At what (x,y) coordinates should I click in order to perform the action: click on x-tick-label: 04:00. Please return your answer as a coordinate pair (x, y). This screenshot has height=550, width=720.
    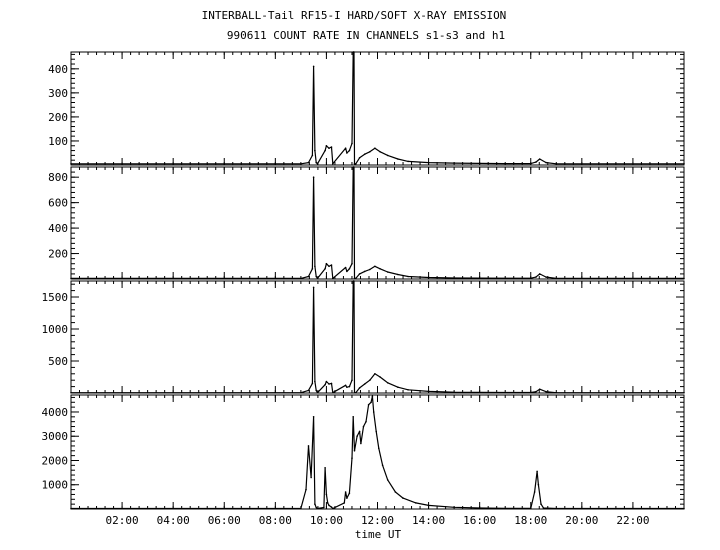
    Looking at the image, I should click on (173, 520).